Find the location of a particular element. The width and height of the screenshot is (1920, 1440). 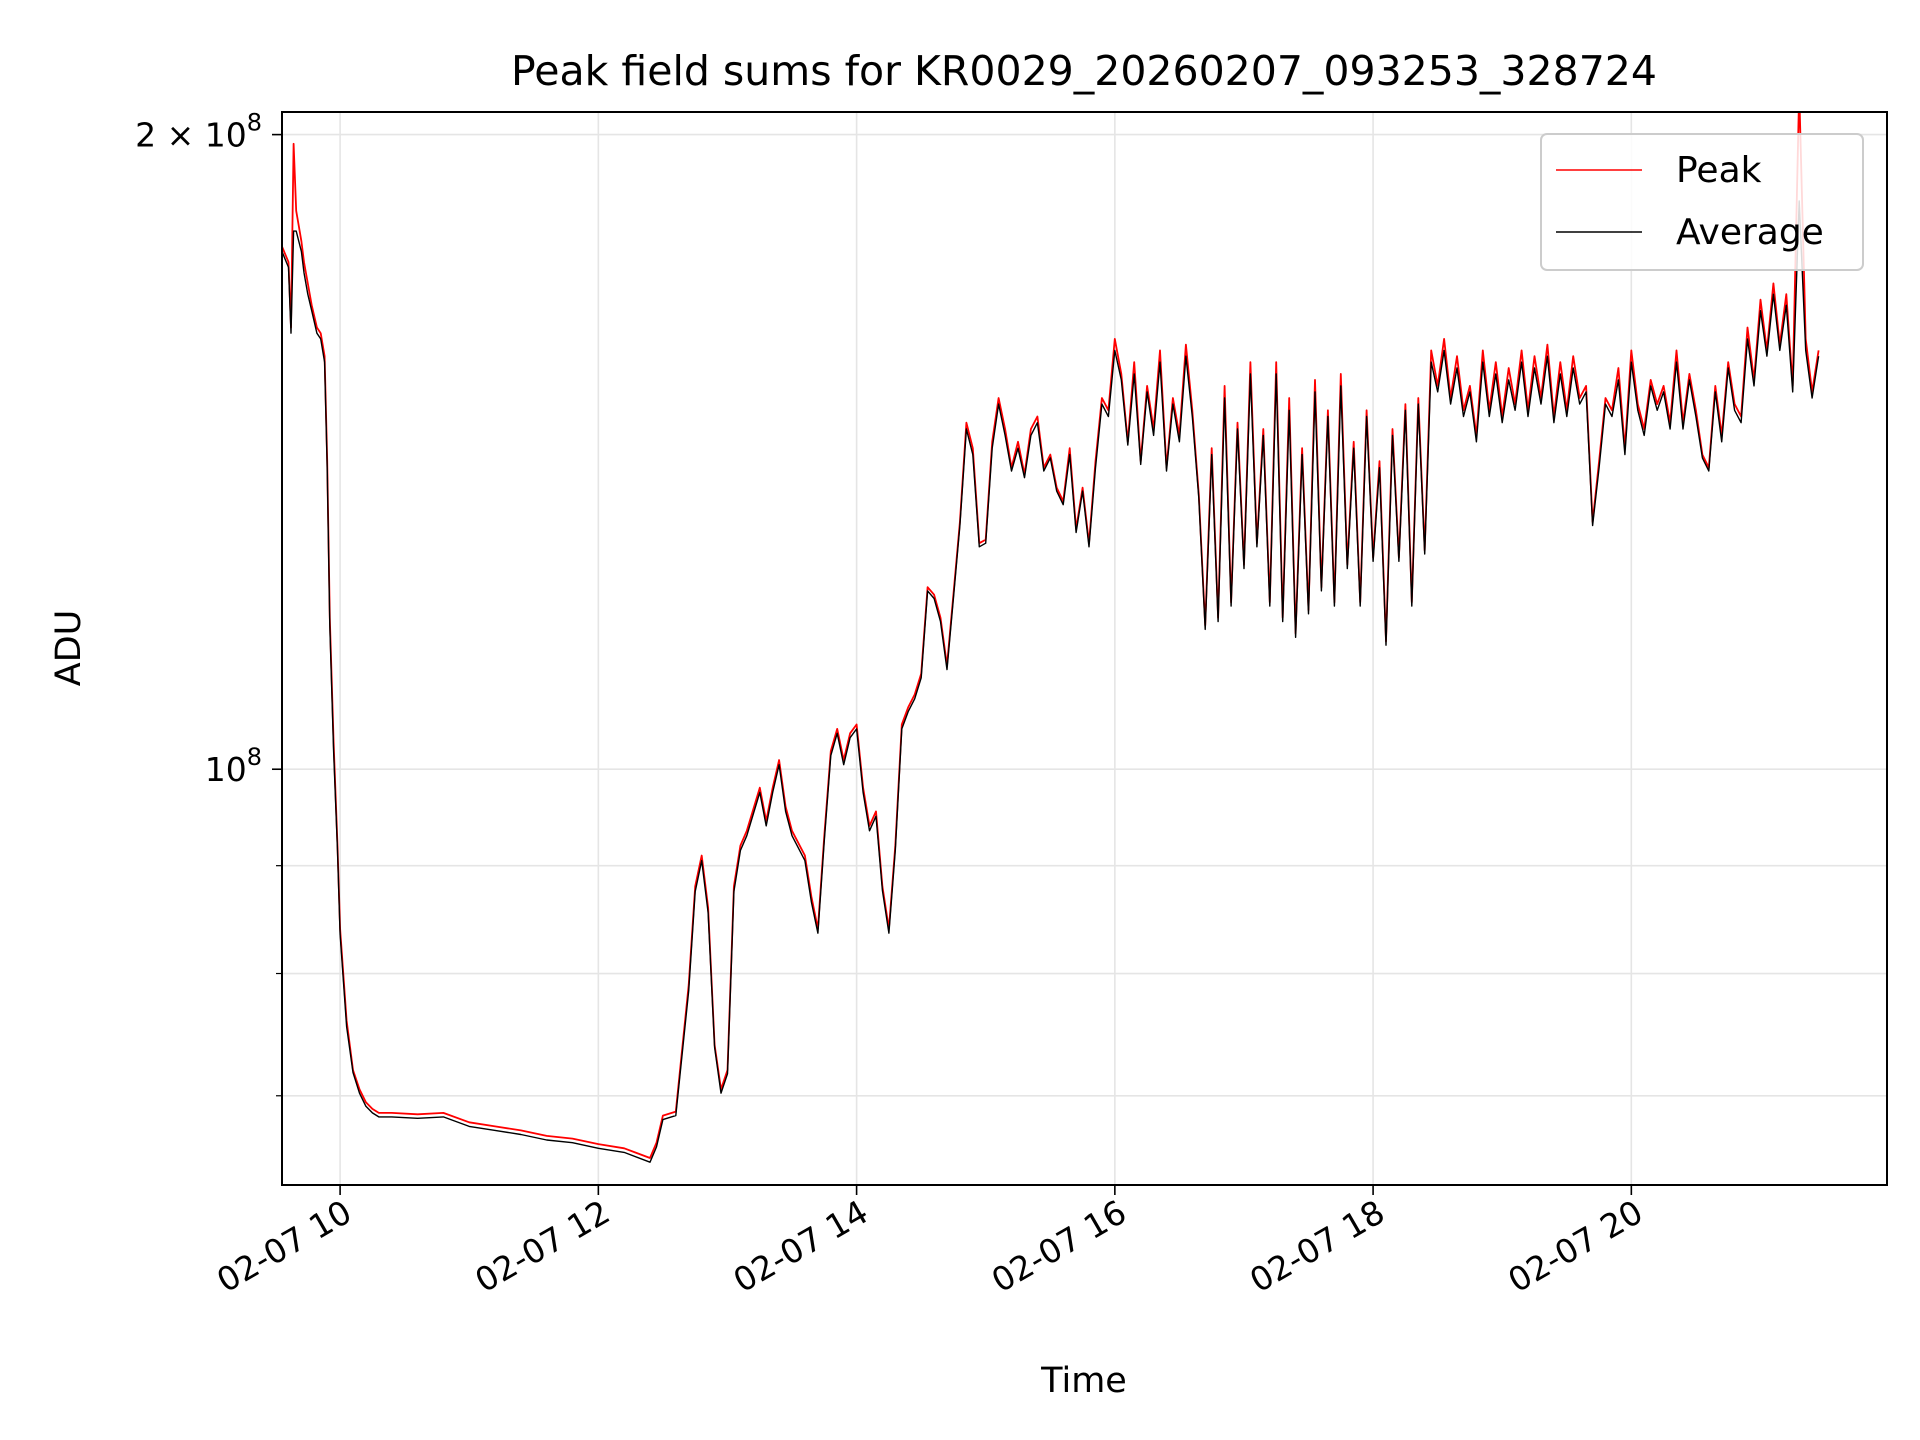

y-tick-label: 108 is located at coordinates (233, 766).